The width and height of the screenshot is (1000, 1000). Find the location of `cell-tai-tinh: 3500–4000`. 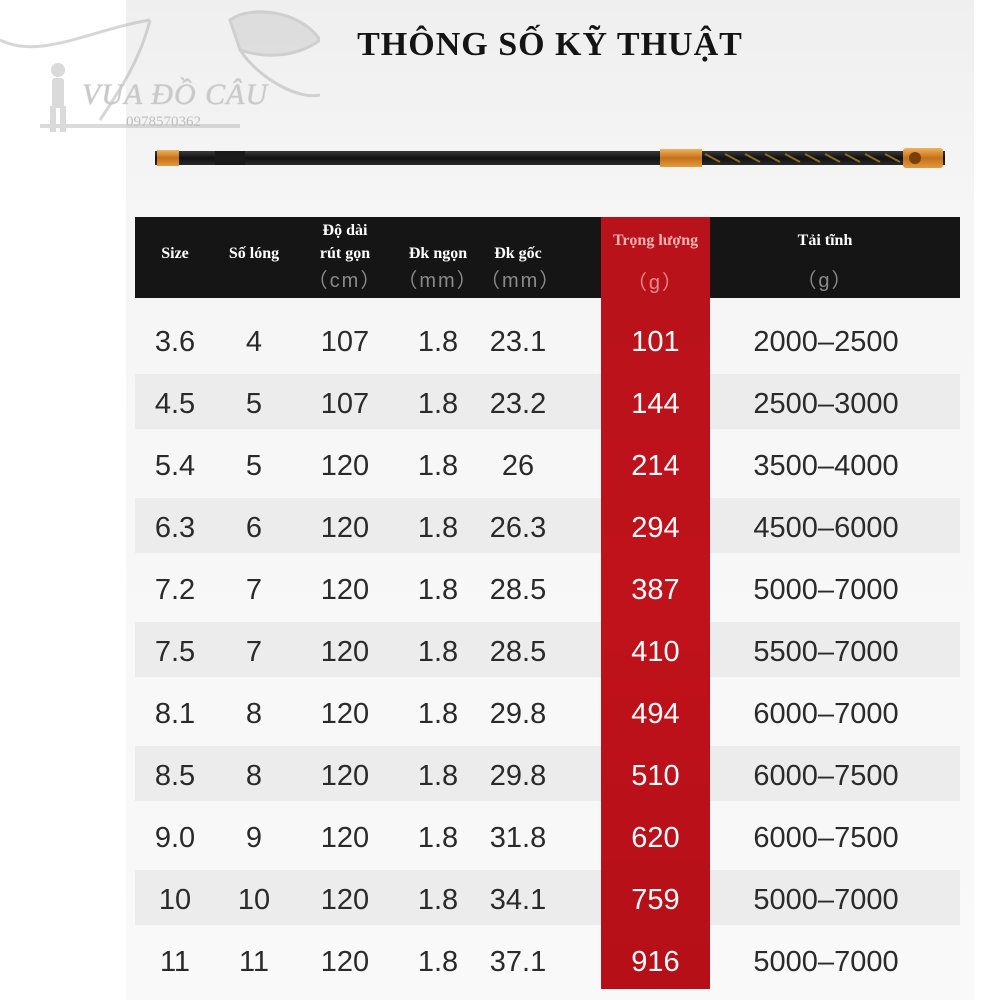

cell-tai-tinh: 3500–4000 is located at coordinates (826, 466).